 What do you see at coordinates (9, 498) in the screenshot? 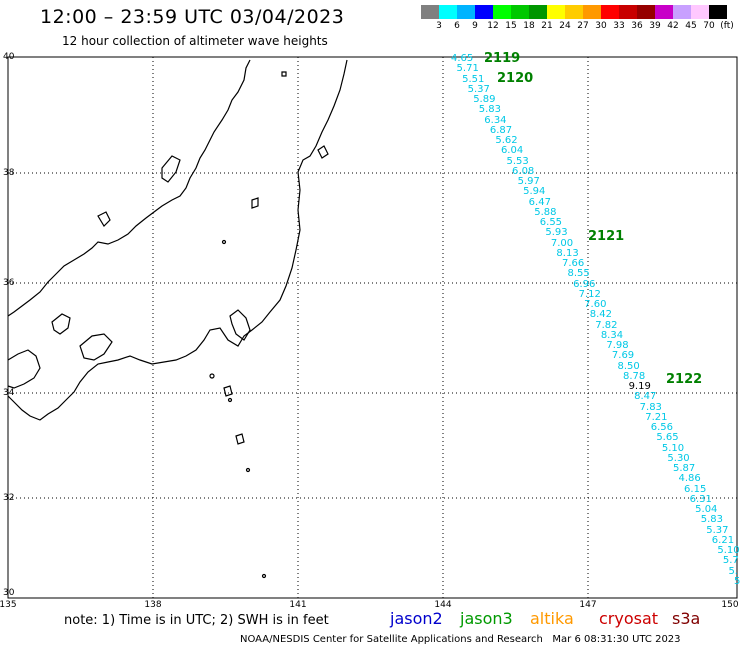
I see `lat-label: 32` at bounding box center [9, 498].